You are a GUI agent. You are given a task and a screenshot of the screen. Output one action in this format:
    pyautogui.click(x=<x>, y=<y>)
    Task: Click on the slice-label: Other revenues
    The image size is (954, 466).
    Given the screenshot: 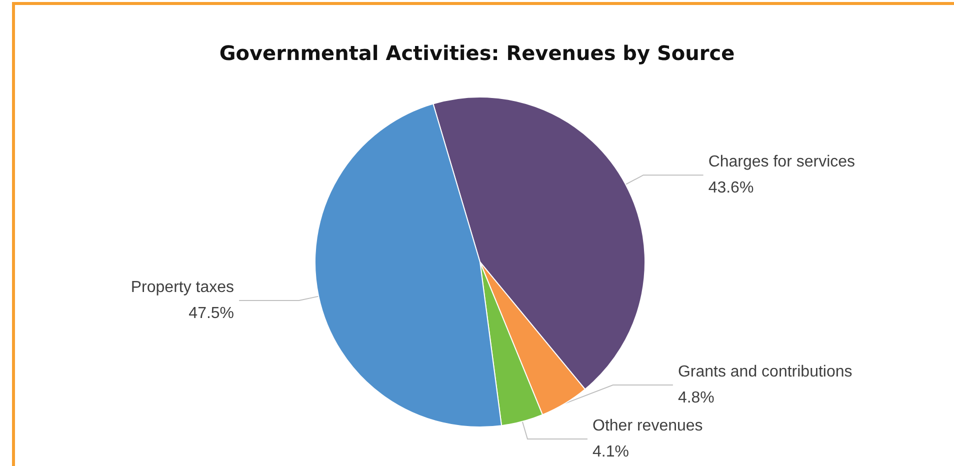 What is the action you would take?
    pyautogui.click(x=647, y=426)
    